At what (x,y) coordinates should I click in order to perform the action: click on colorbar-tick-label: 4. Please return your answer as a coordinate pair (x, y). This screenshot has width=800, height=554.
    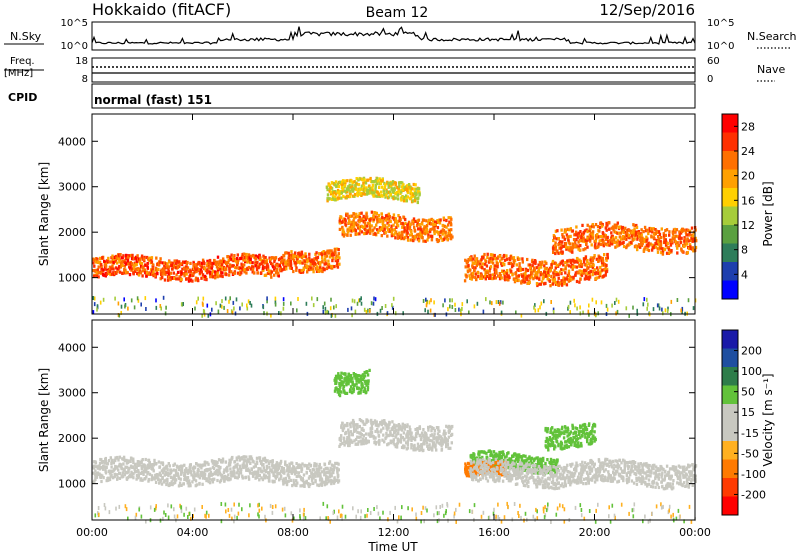
    Looking at the image, I should click on (744, 274).